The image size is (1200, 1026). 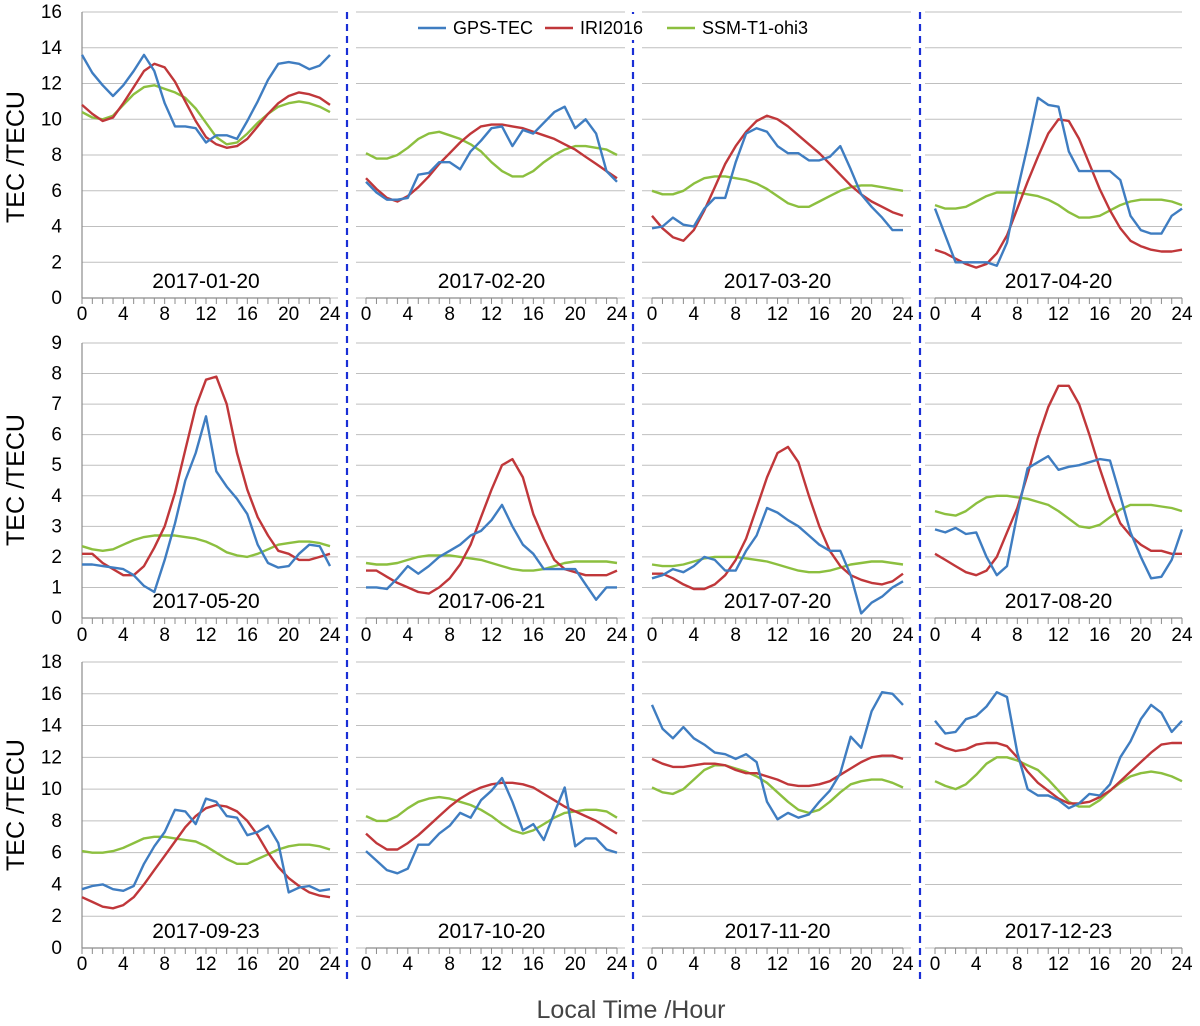 What do you see at coordinates (56, 435) in the screenshot?
I see `y-tick-label: 6` at bounding box center [56, 435].